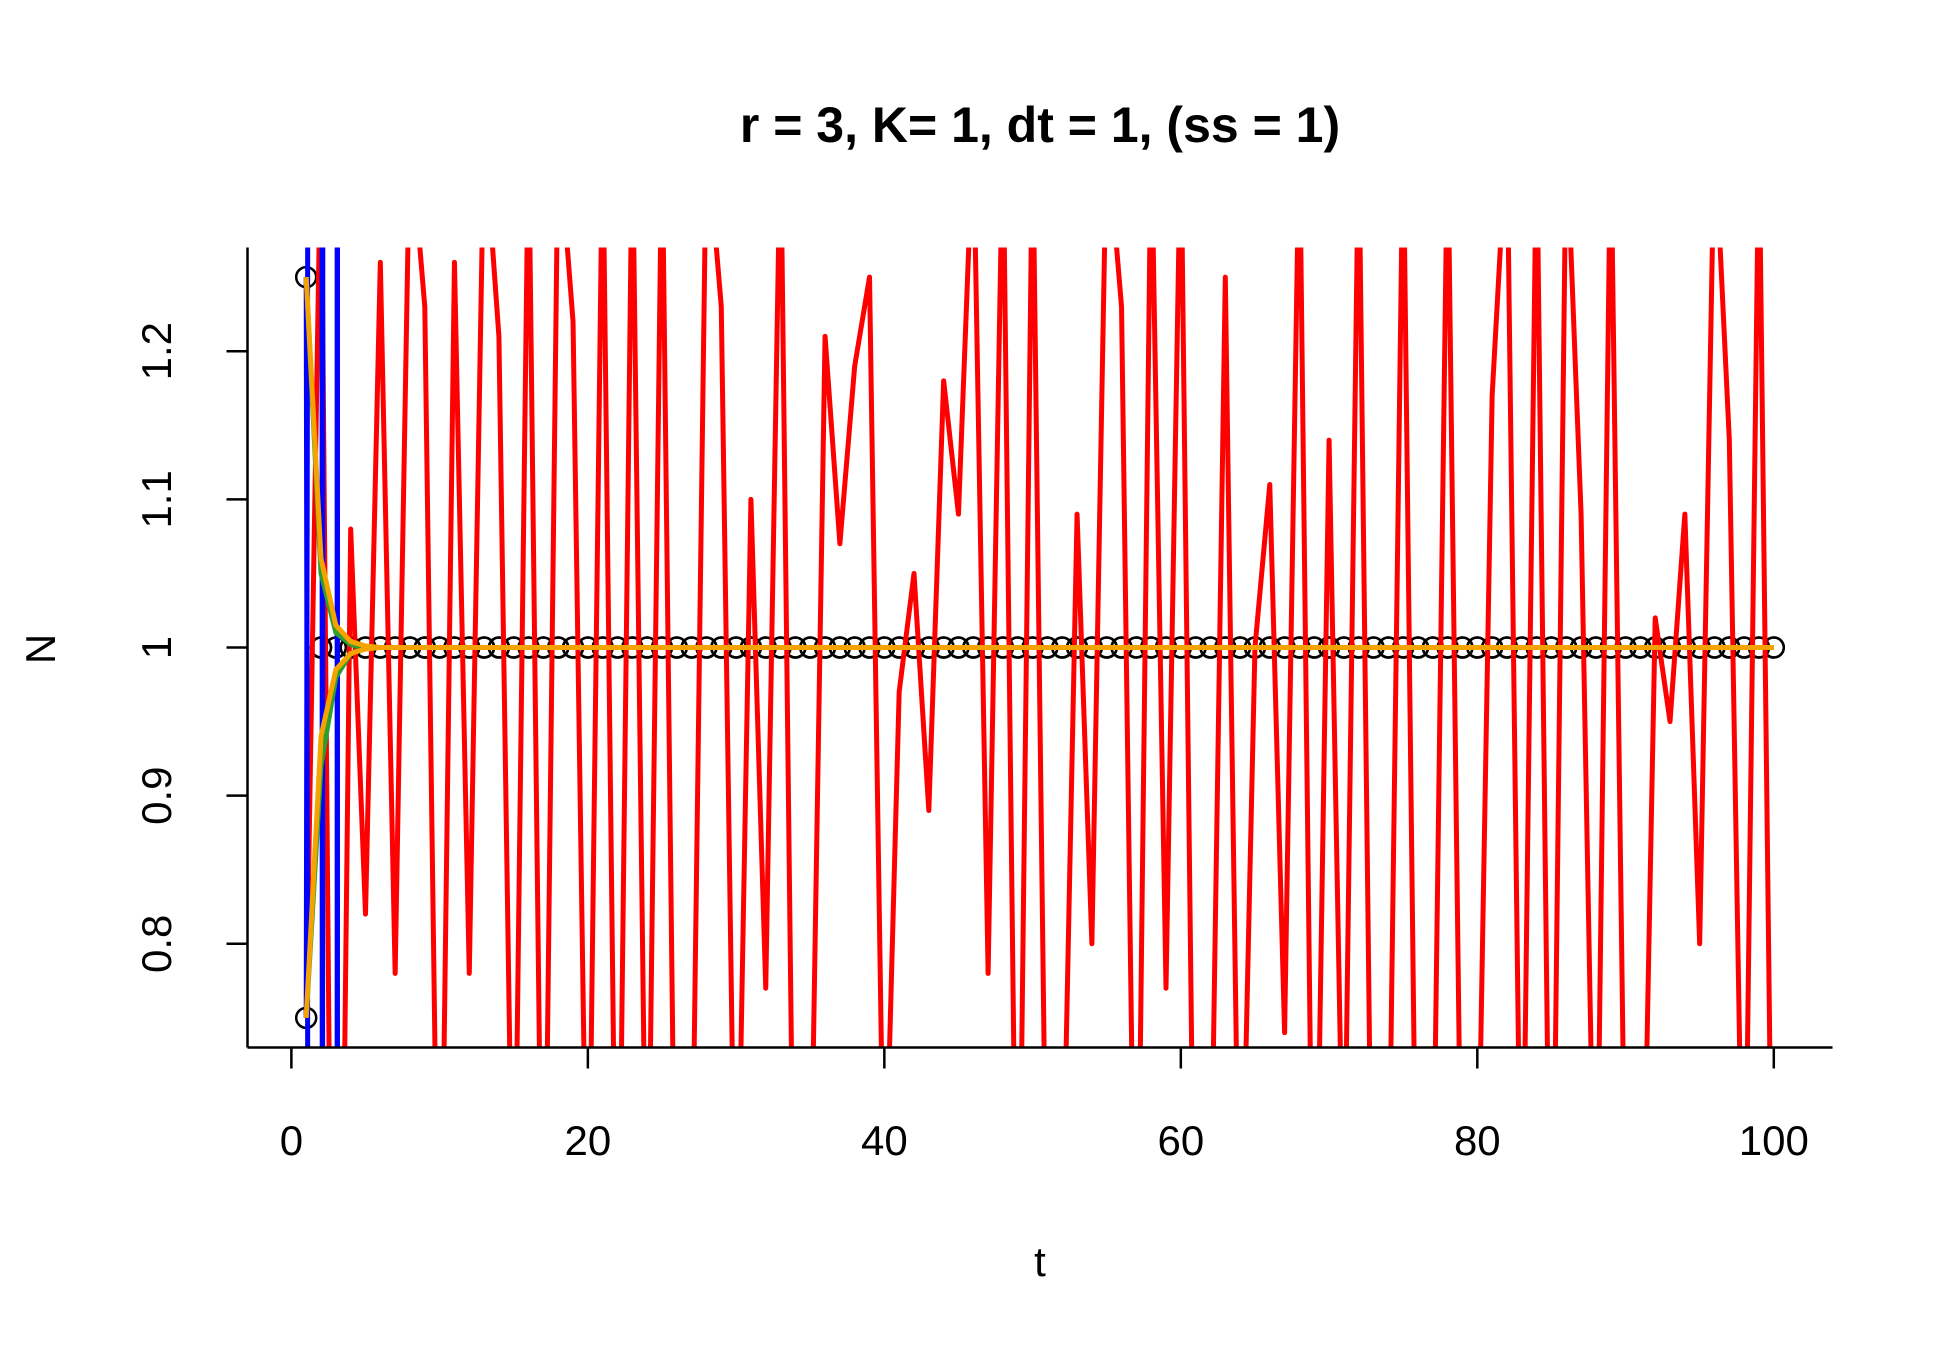 Image resolution: width=1950 pixels, height=1350 pixels. I want to click on chart-title: r = 3, K= 1, dt = 1, (ss = 1), so click(1040, 125).